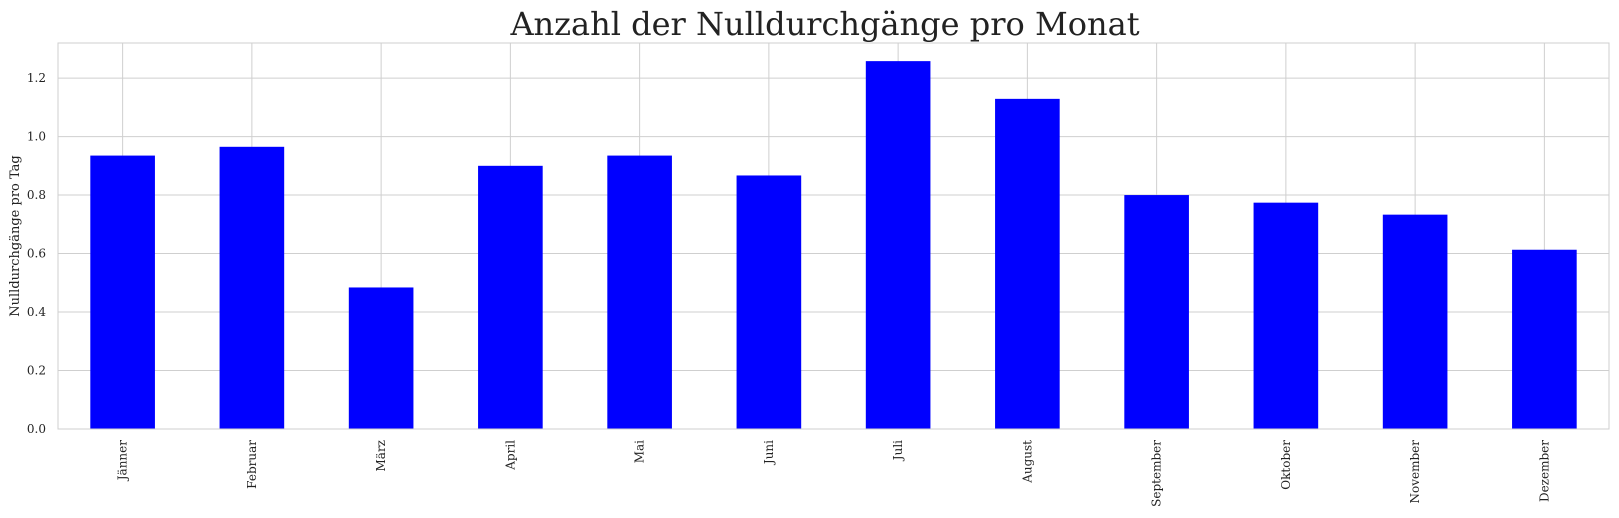  I want to click on x-tick-label: Juni, so click(769, 453).